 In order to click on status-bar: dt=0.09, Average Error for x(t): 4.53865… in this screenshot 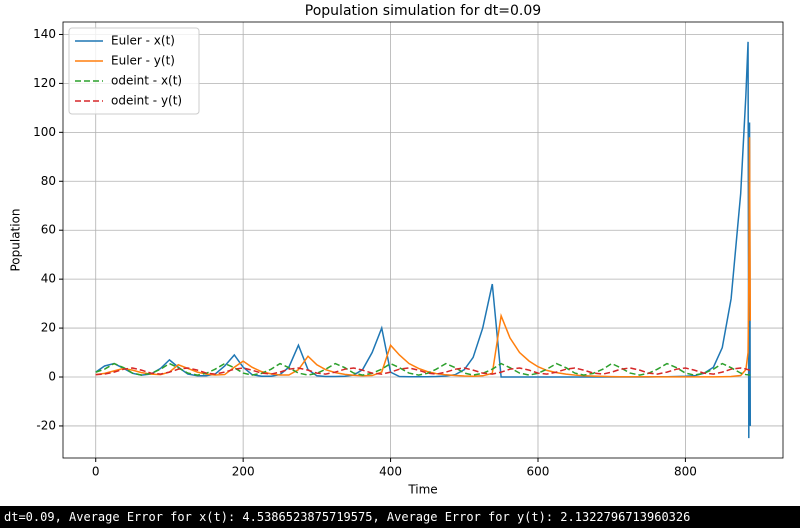, I will do `click(400, 517)`.